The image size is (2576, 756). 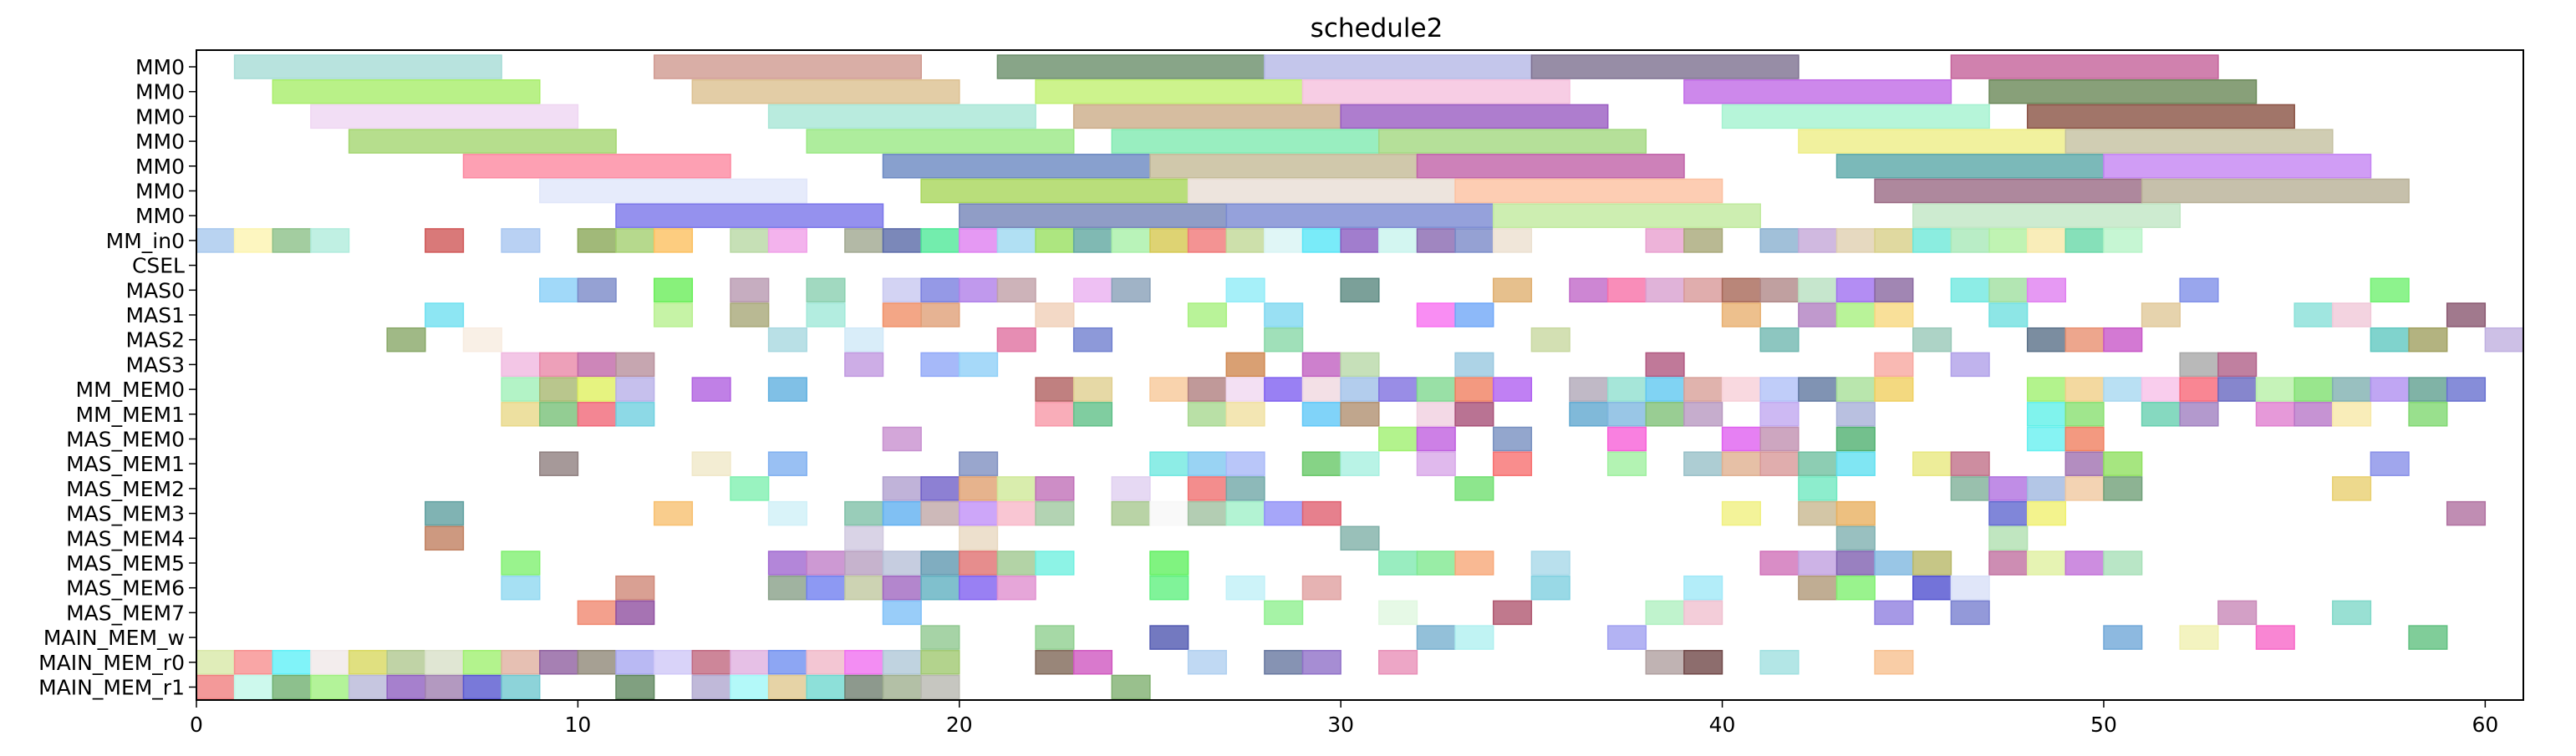 I want to click on y-tick-label: MM_MEM0, so click(x=130, y=390).